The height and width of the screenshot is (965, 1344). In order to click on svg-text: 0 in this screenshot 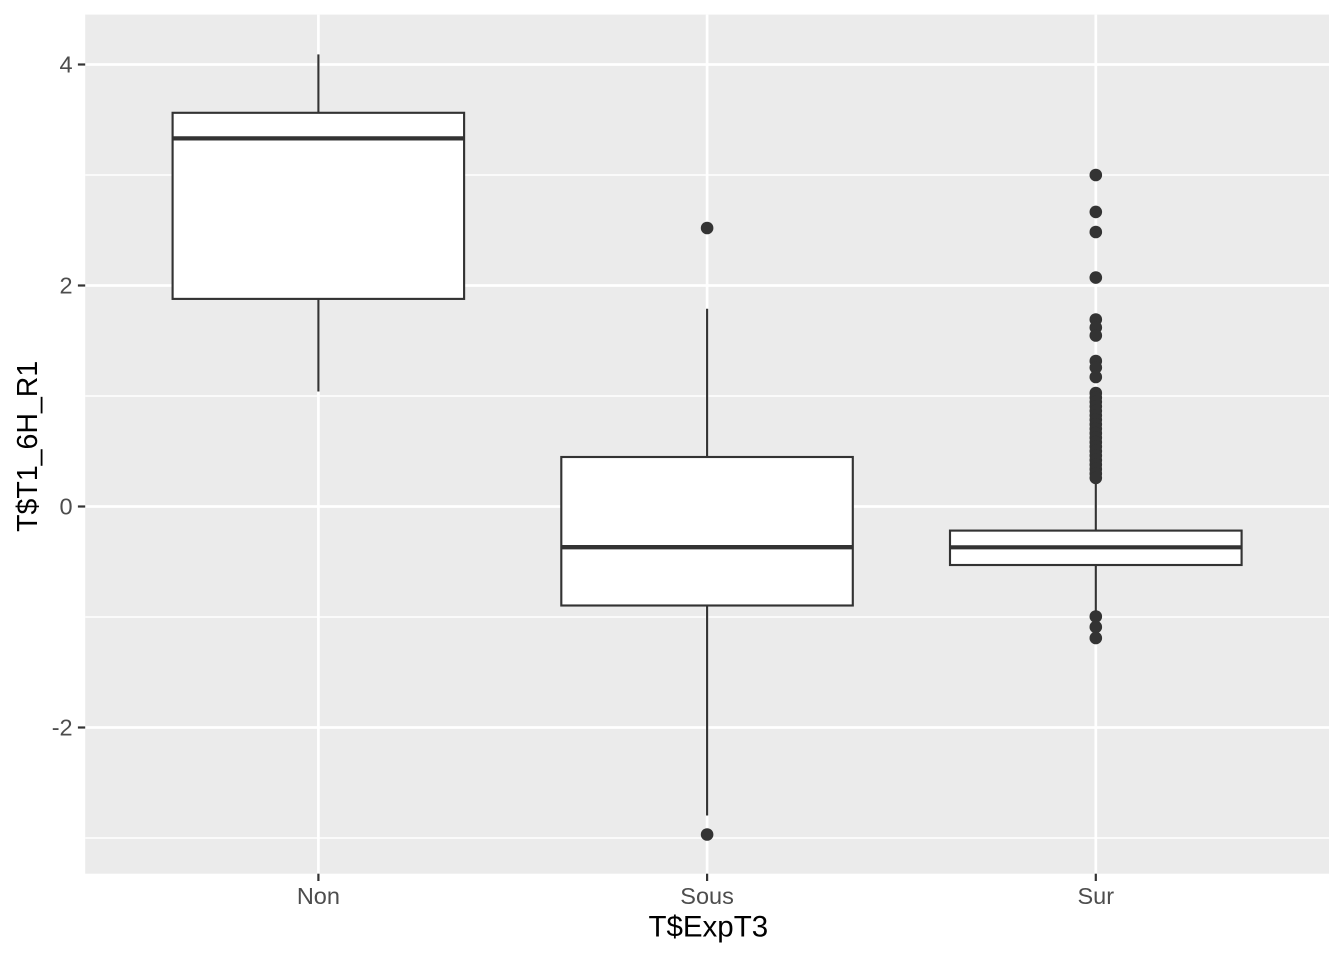, I will do `click(66, 507)`.